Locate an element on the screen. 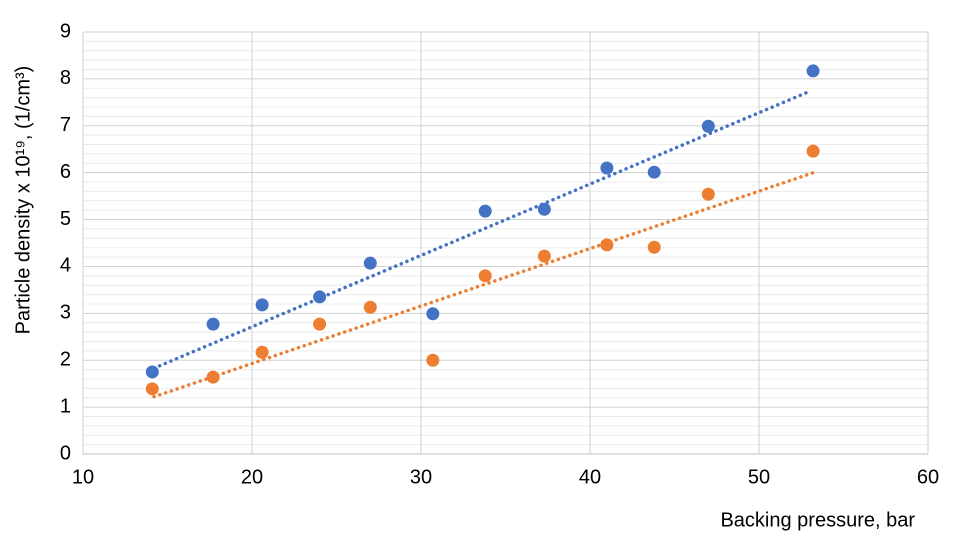  y-tick-label: 8 is located at coordinates (65, 78).